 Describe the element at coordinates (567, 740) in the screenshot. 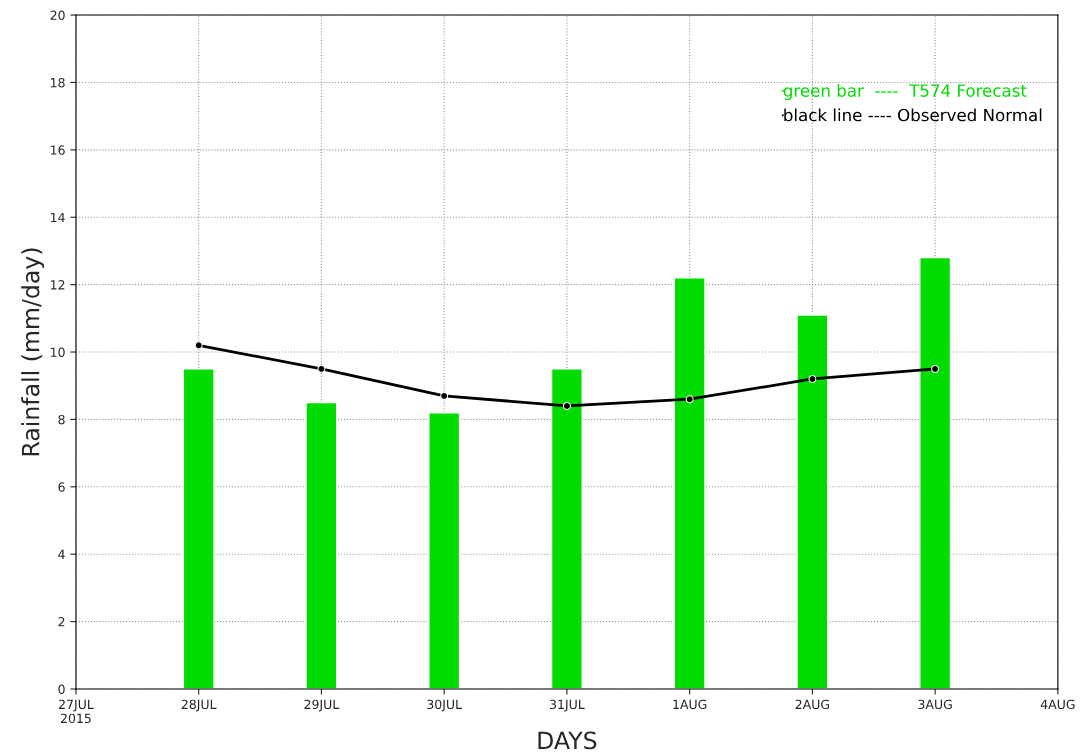

I see `x-axis-title: DAYS` at that location.